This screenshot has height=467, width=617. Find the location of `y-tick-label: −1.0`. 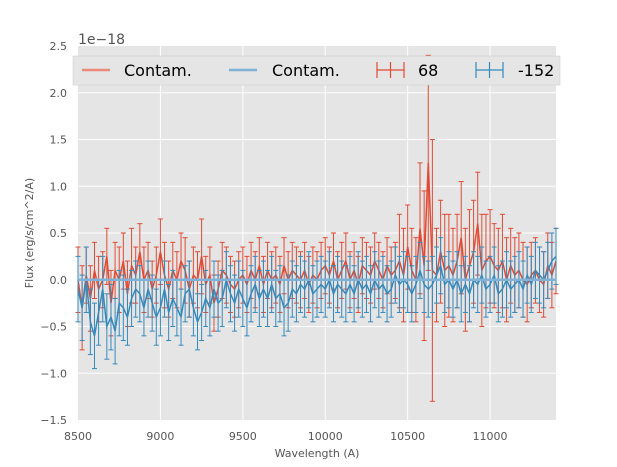

y-tick-label: −1.0 is located at coordinates (53, 373).